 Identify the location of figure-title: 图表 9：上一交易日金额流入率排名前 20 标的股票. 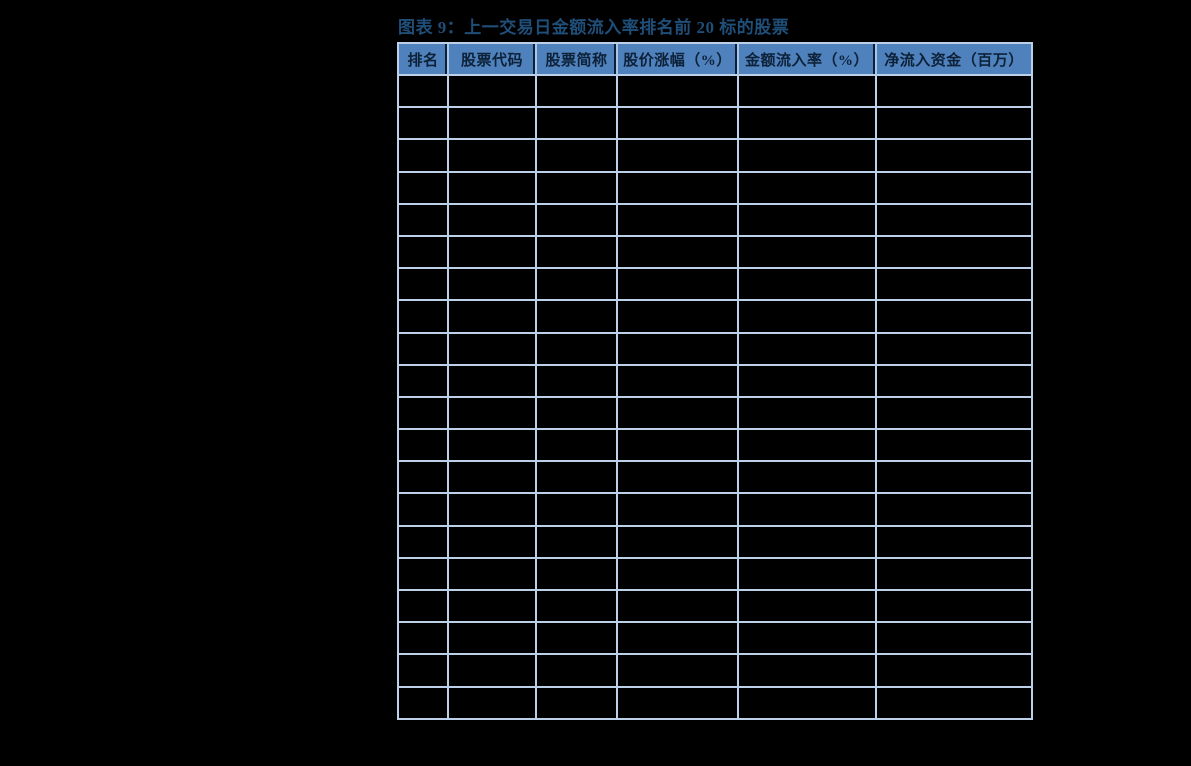
(594, 27).